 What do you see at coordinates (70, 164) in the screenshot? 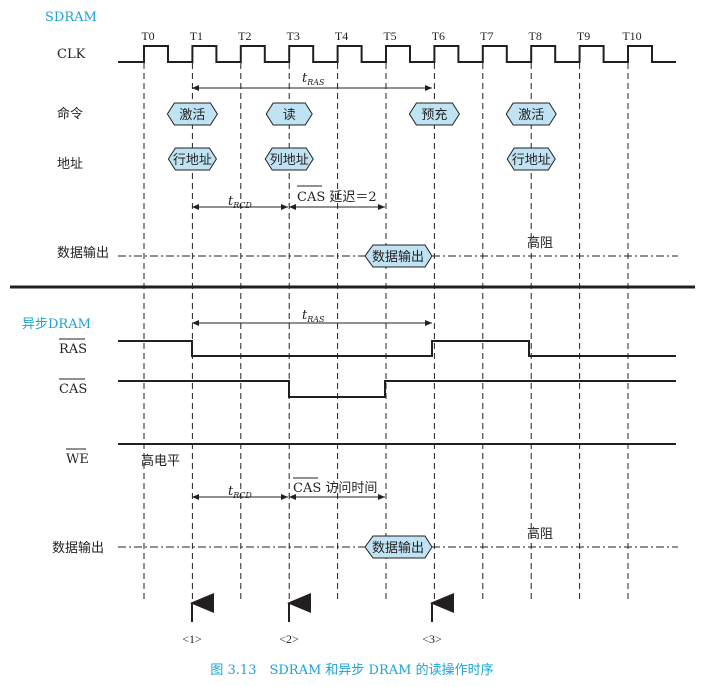
I see `address-row-label: 地址` at bounding box center [70, 164].